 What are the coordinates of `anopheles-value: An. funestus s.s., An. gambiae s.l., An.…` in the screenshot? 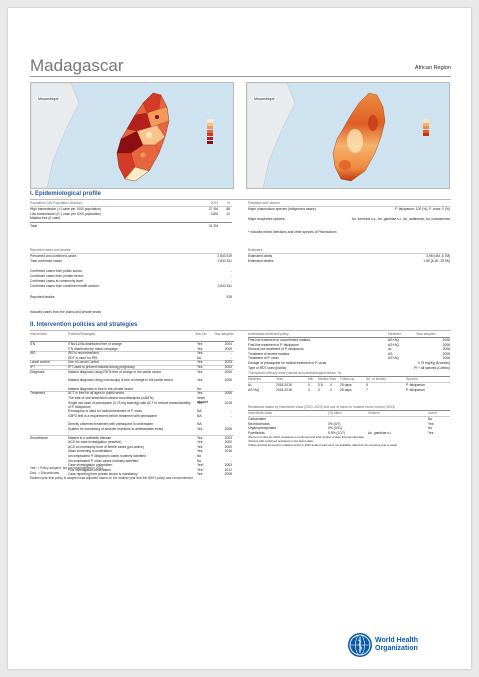 It's located at (400, 219).